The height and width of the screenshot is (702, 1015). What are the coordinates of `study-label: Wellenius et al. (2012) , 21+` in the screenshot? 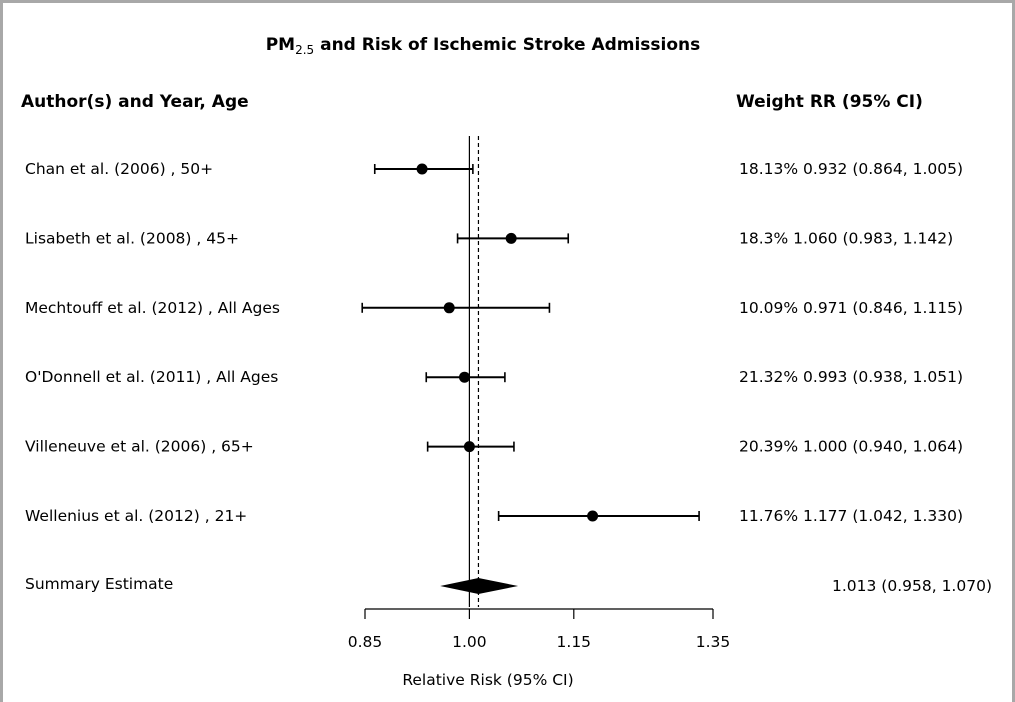 It's located at (136, 516).